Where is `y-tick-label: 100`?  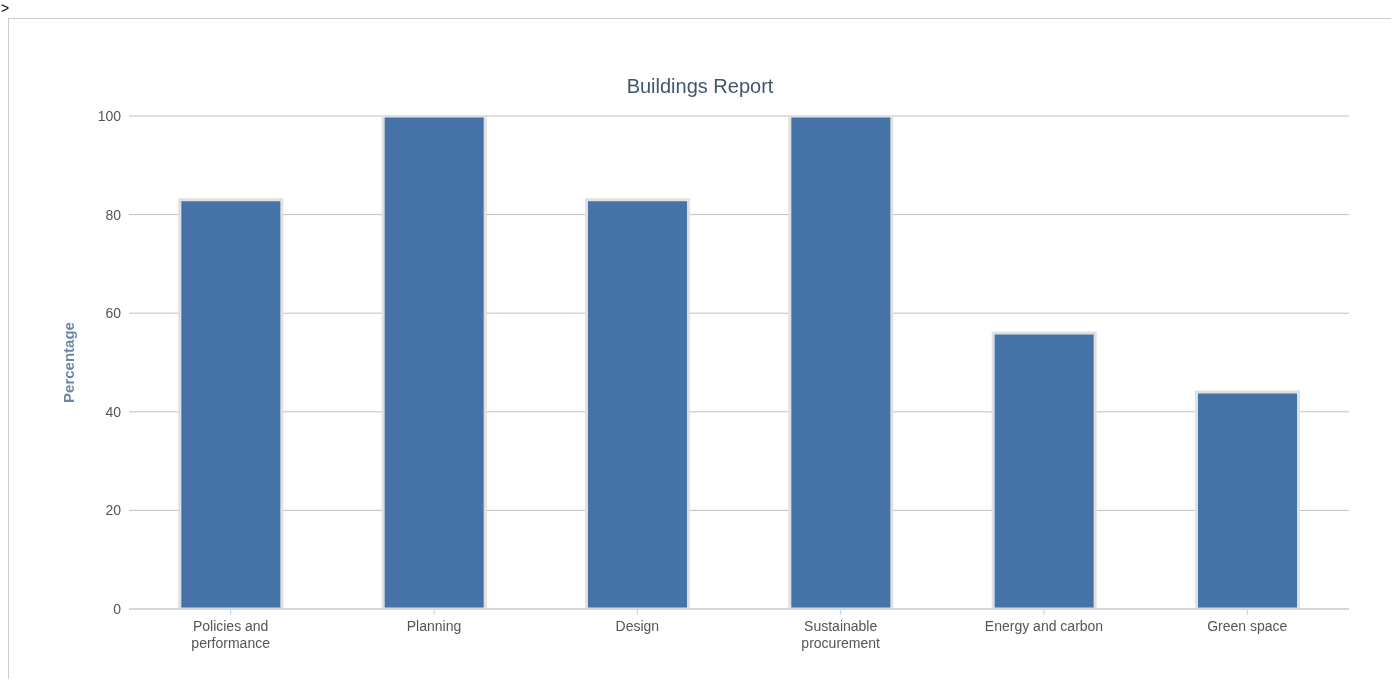 y-tick-label: 100 is located at coordinates (109, 115).